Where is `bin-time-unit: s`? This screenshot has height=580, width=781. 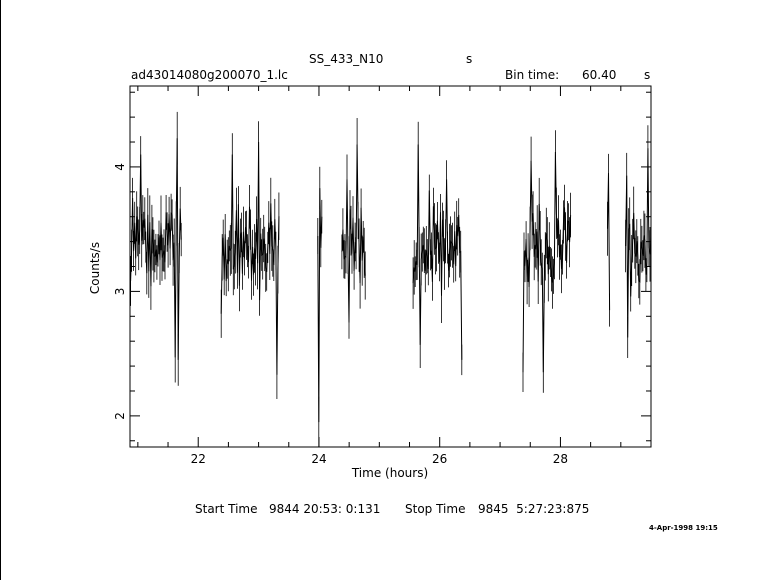 bin-time-unit: s is located at coordinates (647, 75).